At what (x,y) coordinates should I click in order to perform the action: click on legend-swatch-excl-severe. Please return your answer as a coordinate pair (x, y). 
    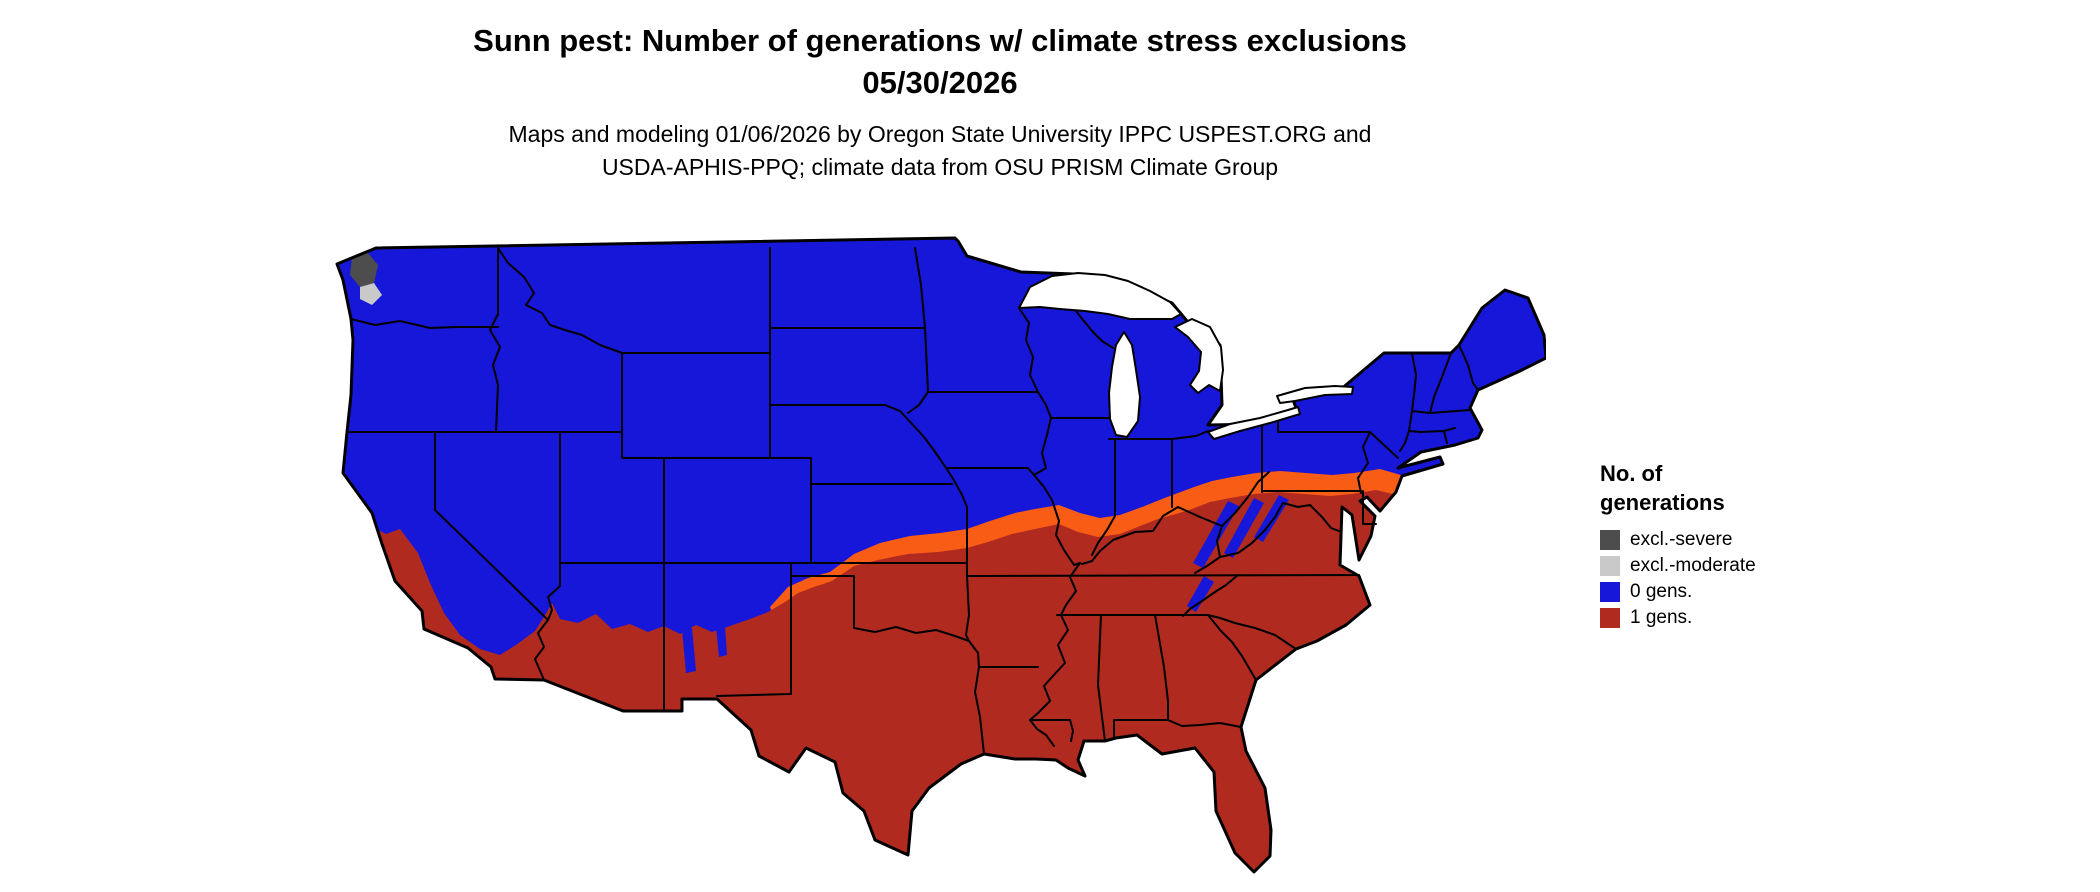
    Looking at the image, I should click on (1610, 540).